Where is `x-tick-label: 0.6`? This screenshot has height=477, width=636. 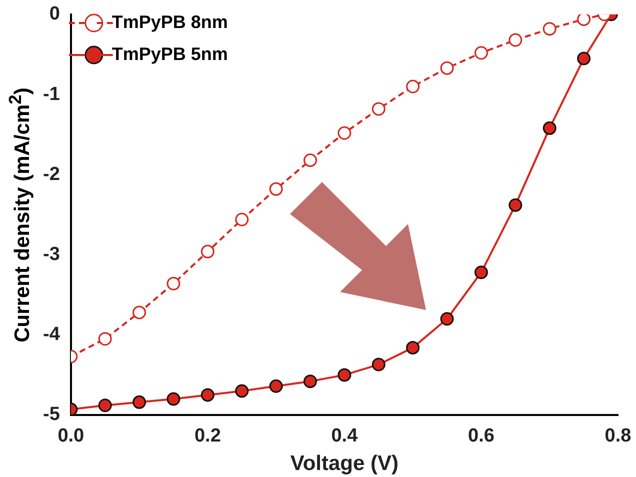 x-tick-label: 0.6 is located at coordinates (481, 436).